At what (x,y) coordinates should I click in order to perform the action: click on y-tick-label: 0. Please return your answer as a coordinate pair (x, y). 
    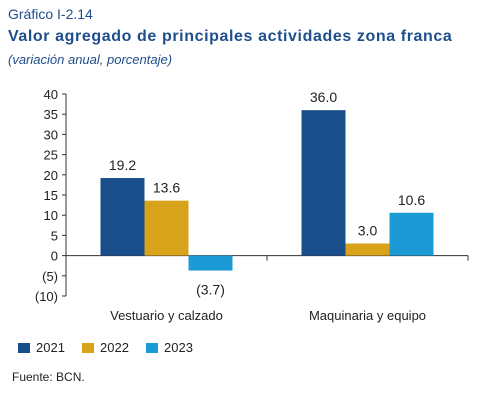
    Looking at the image, I should click on (54, 256).